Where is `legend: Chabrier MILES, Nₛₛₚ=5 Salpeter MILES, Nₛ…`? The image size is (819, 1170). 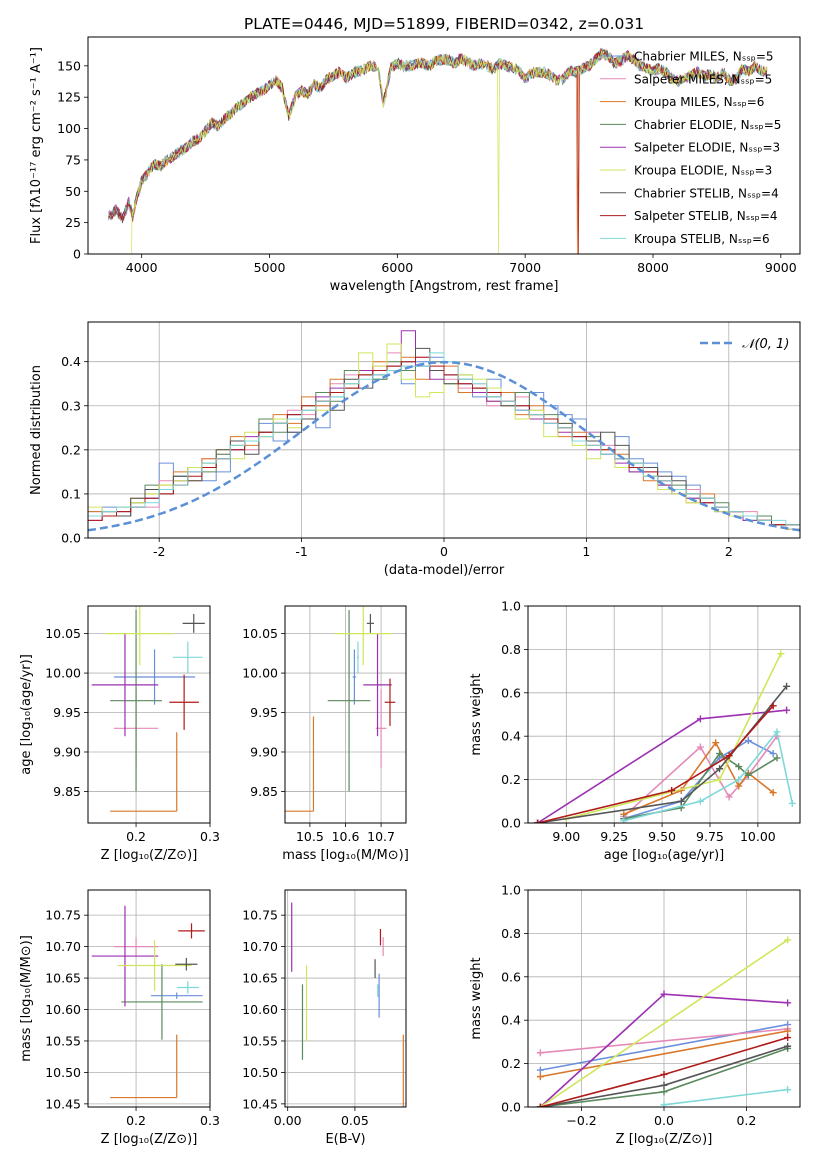
legend: Chabrier MILES, Nₛₛₚ=5 Salpeter MILES, Nₛ… is located at coordinates (690, 148).